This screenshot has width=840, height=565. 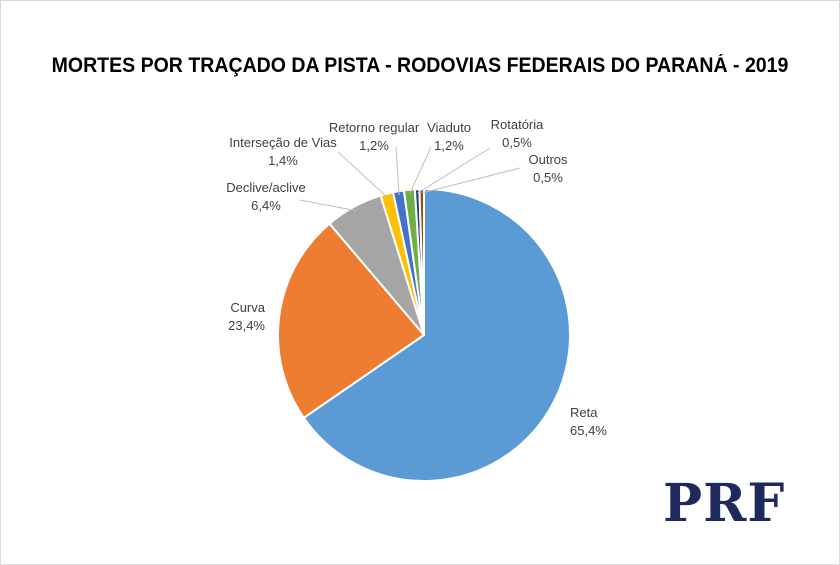 What do you see at coordinates (548, 159) in the screenshot?
I see `slice-label: Outros` at bounding box center [548, 159].